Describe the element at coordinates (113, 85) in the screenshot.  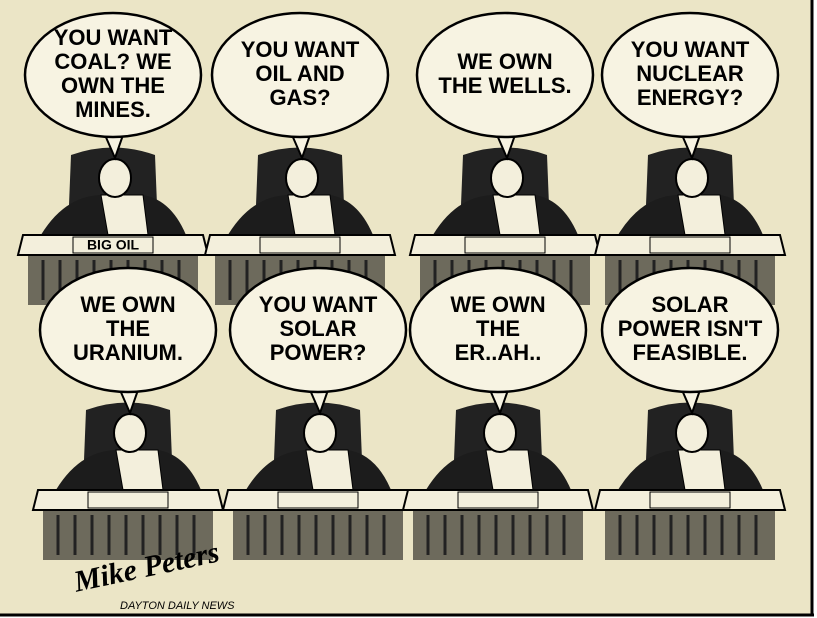
I see `speech-text: OWN THE` at that location.